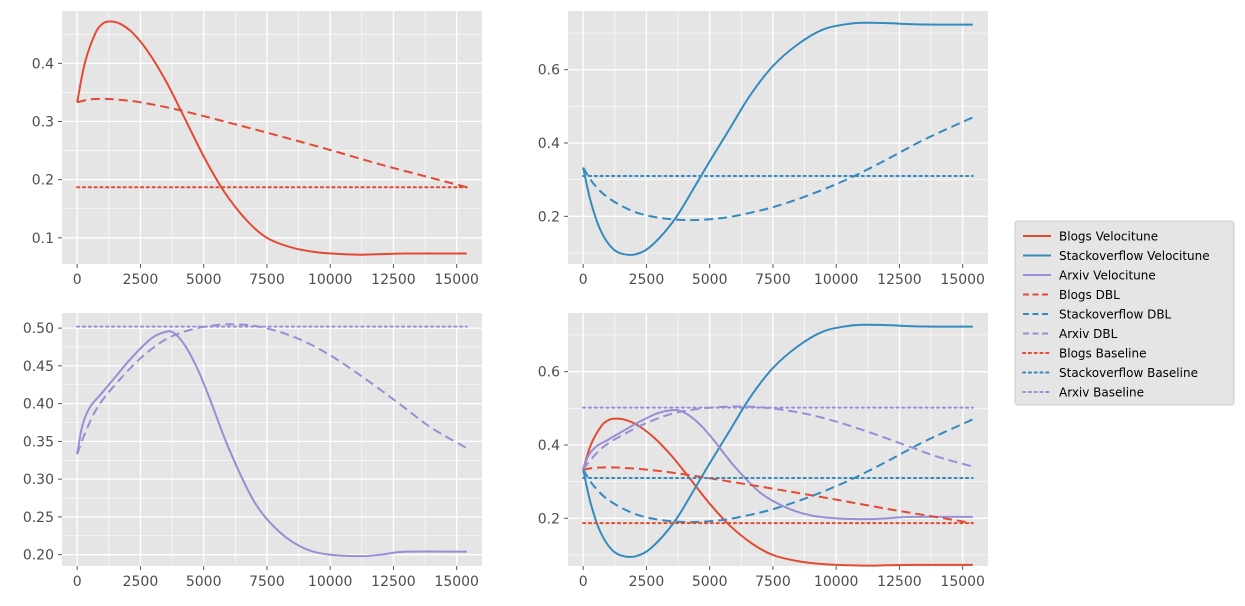 The image size is (1245, 606). What do you see at coordinates (1102, 354) in the screenshot?
I see `legend-label: Blogs Baseline` at bounding box center [1102, 354].